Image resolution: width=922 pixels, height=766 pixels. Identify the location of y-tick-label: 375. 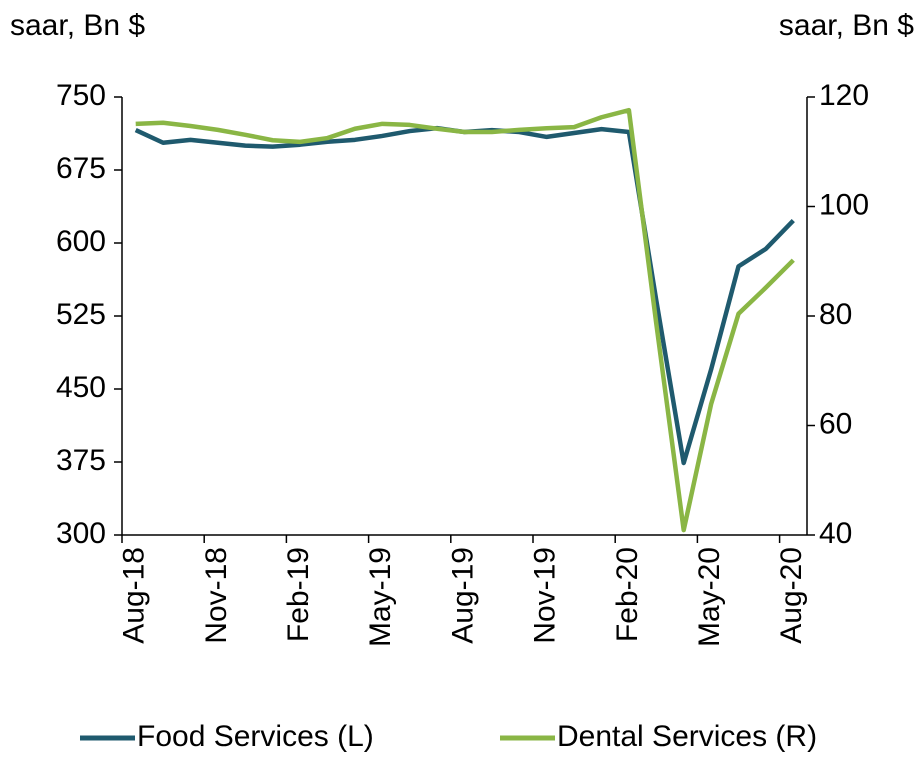
(81, 460).